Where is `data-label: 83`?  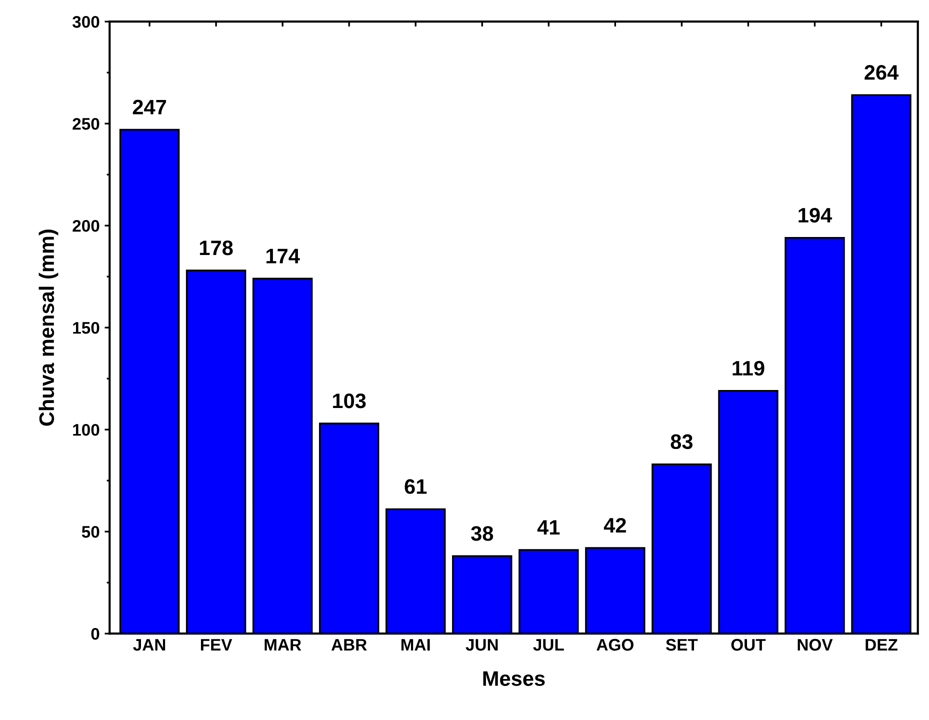
data-label: 83 is located at coordinates (681, 442).